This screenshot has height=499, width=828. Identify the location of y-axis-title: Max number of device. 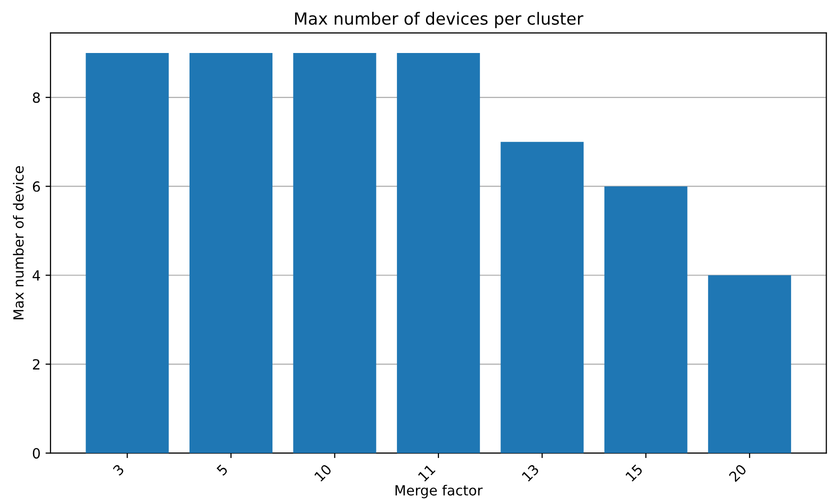
(18, 243).